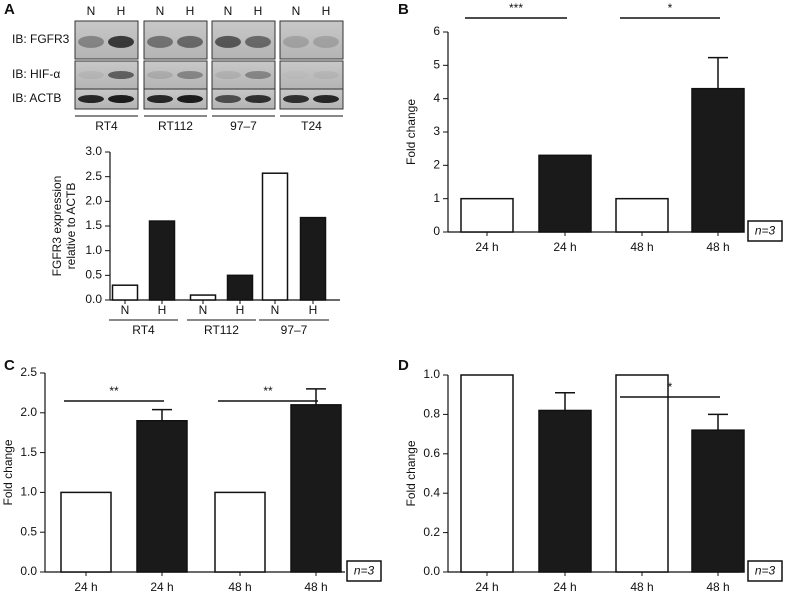 Image resolution: width=785 pixels, height=597 pixels. Describe the element at coordinates (436, 131) in the screenshot. I see `y-tick-label: 3` at that location.